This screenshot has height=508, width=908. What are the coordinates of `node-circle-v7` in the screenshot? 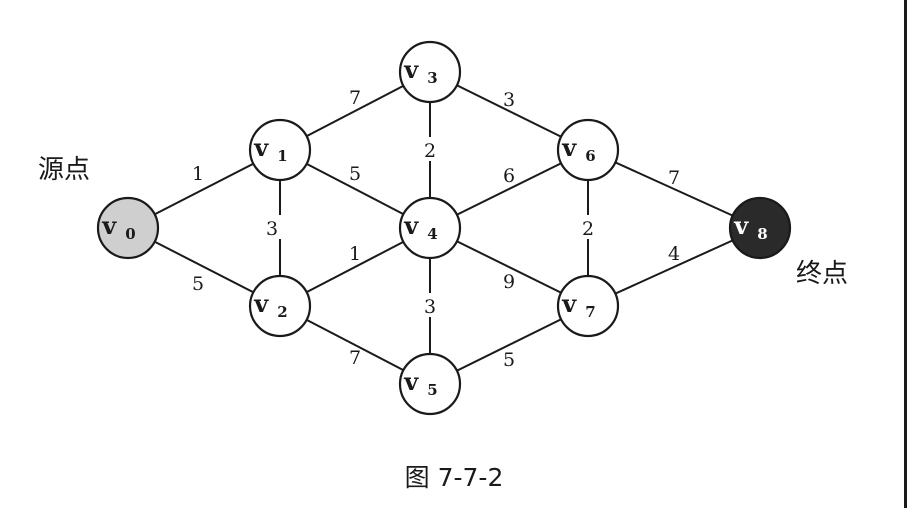 It's located at (588, 306).